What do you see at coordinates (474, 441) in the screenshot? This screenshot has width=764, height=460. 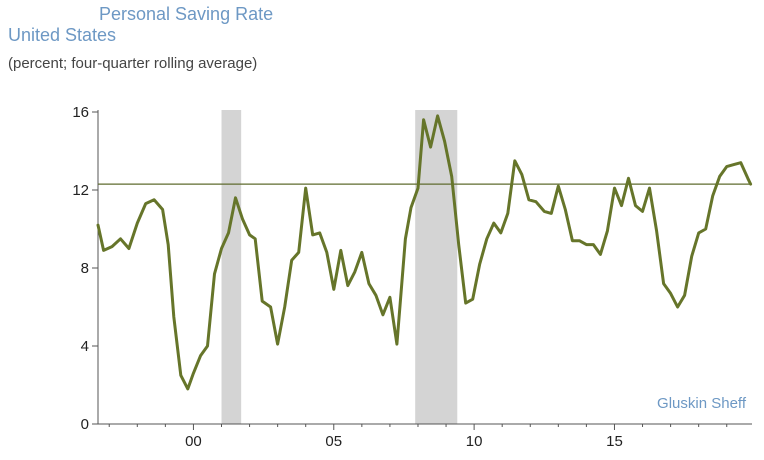 I see `x-tick-label-10: 10` at bounding box center [474, 441].